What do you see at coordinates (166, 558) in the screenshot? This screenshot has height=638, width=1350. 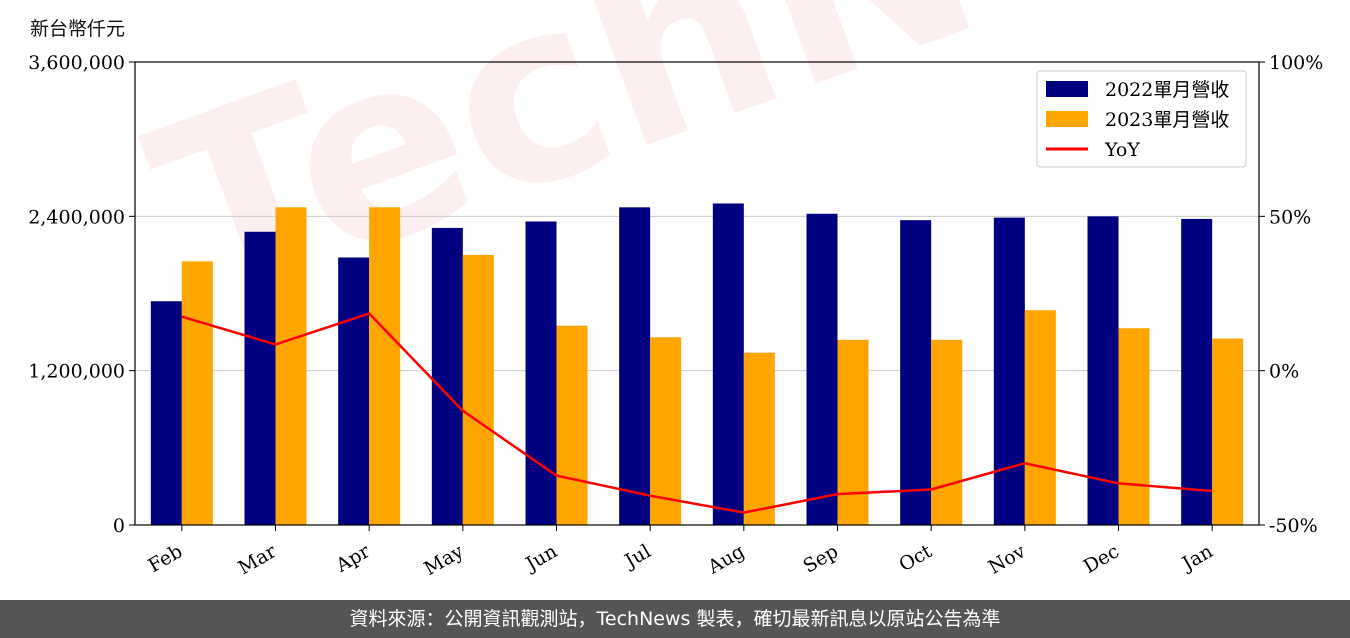 I see `x-tick-label: Feb` at bounding box center [166, 558].